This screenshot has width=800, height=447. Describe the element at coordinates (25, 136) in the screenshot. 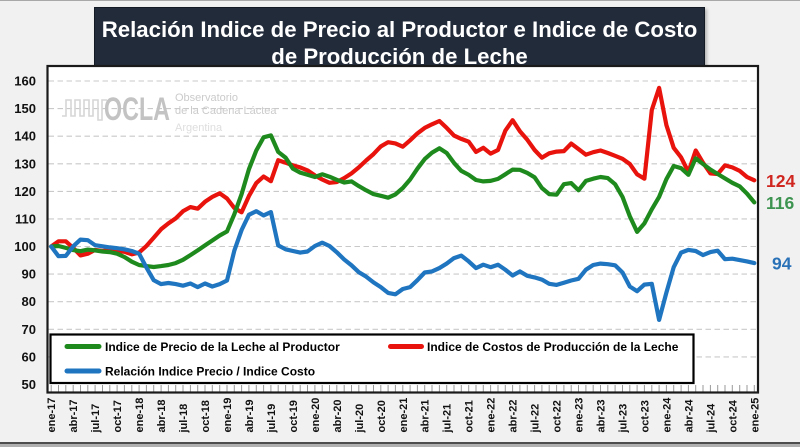

I see `svg-text: 140` at that location.